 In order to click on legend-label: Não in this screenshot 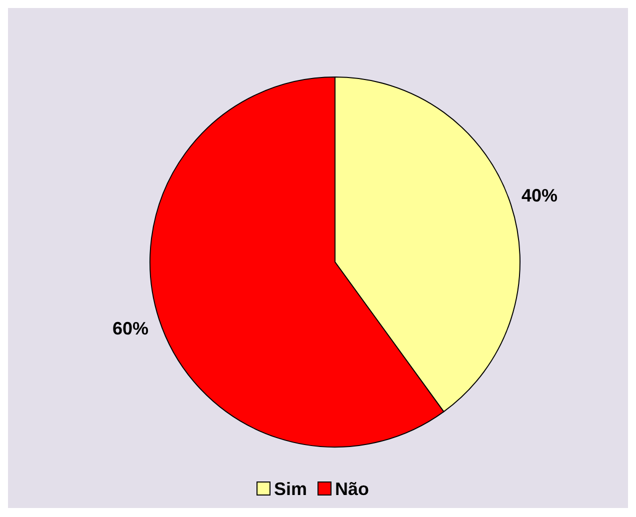, I will do `click(352, 489)`.